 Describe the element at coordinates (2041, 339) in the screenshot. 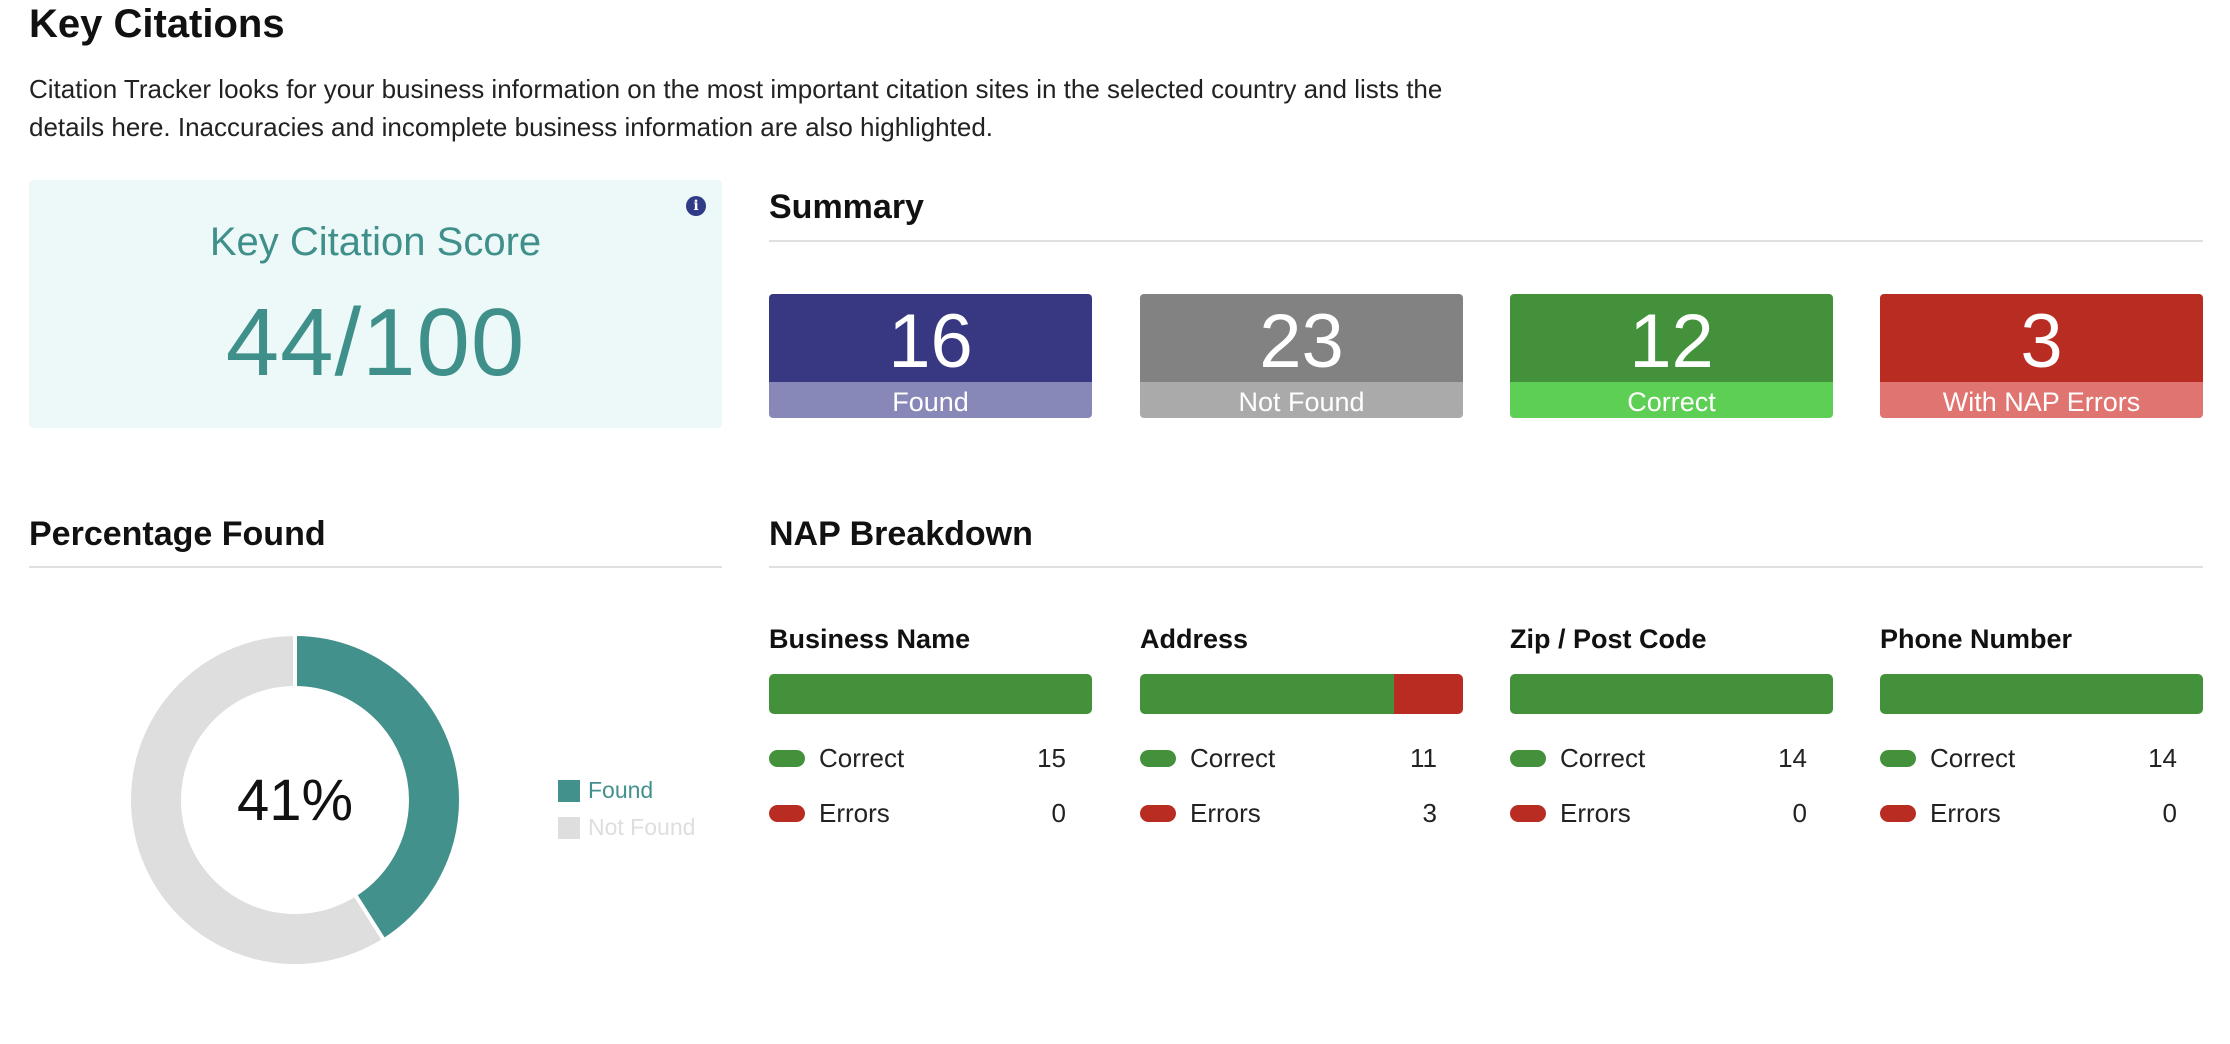

I see `tile-value: 3` at that location.